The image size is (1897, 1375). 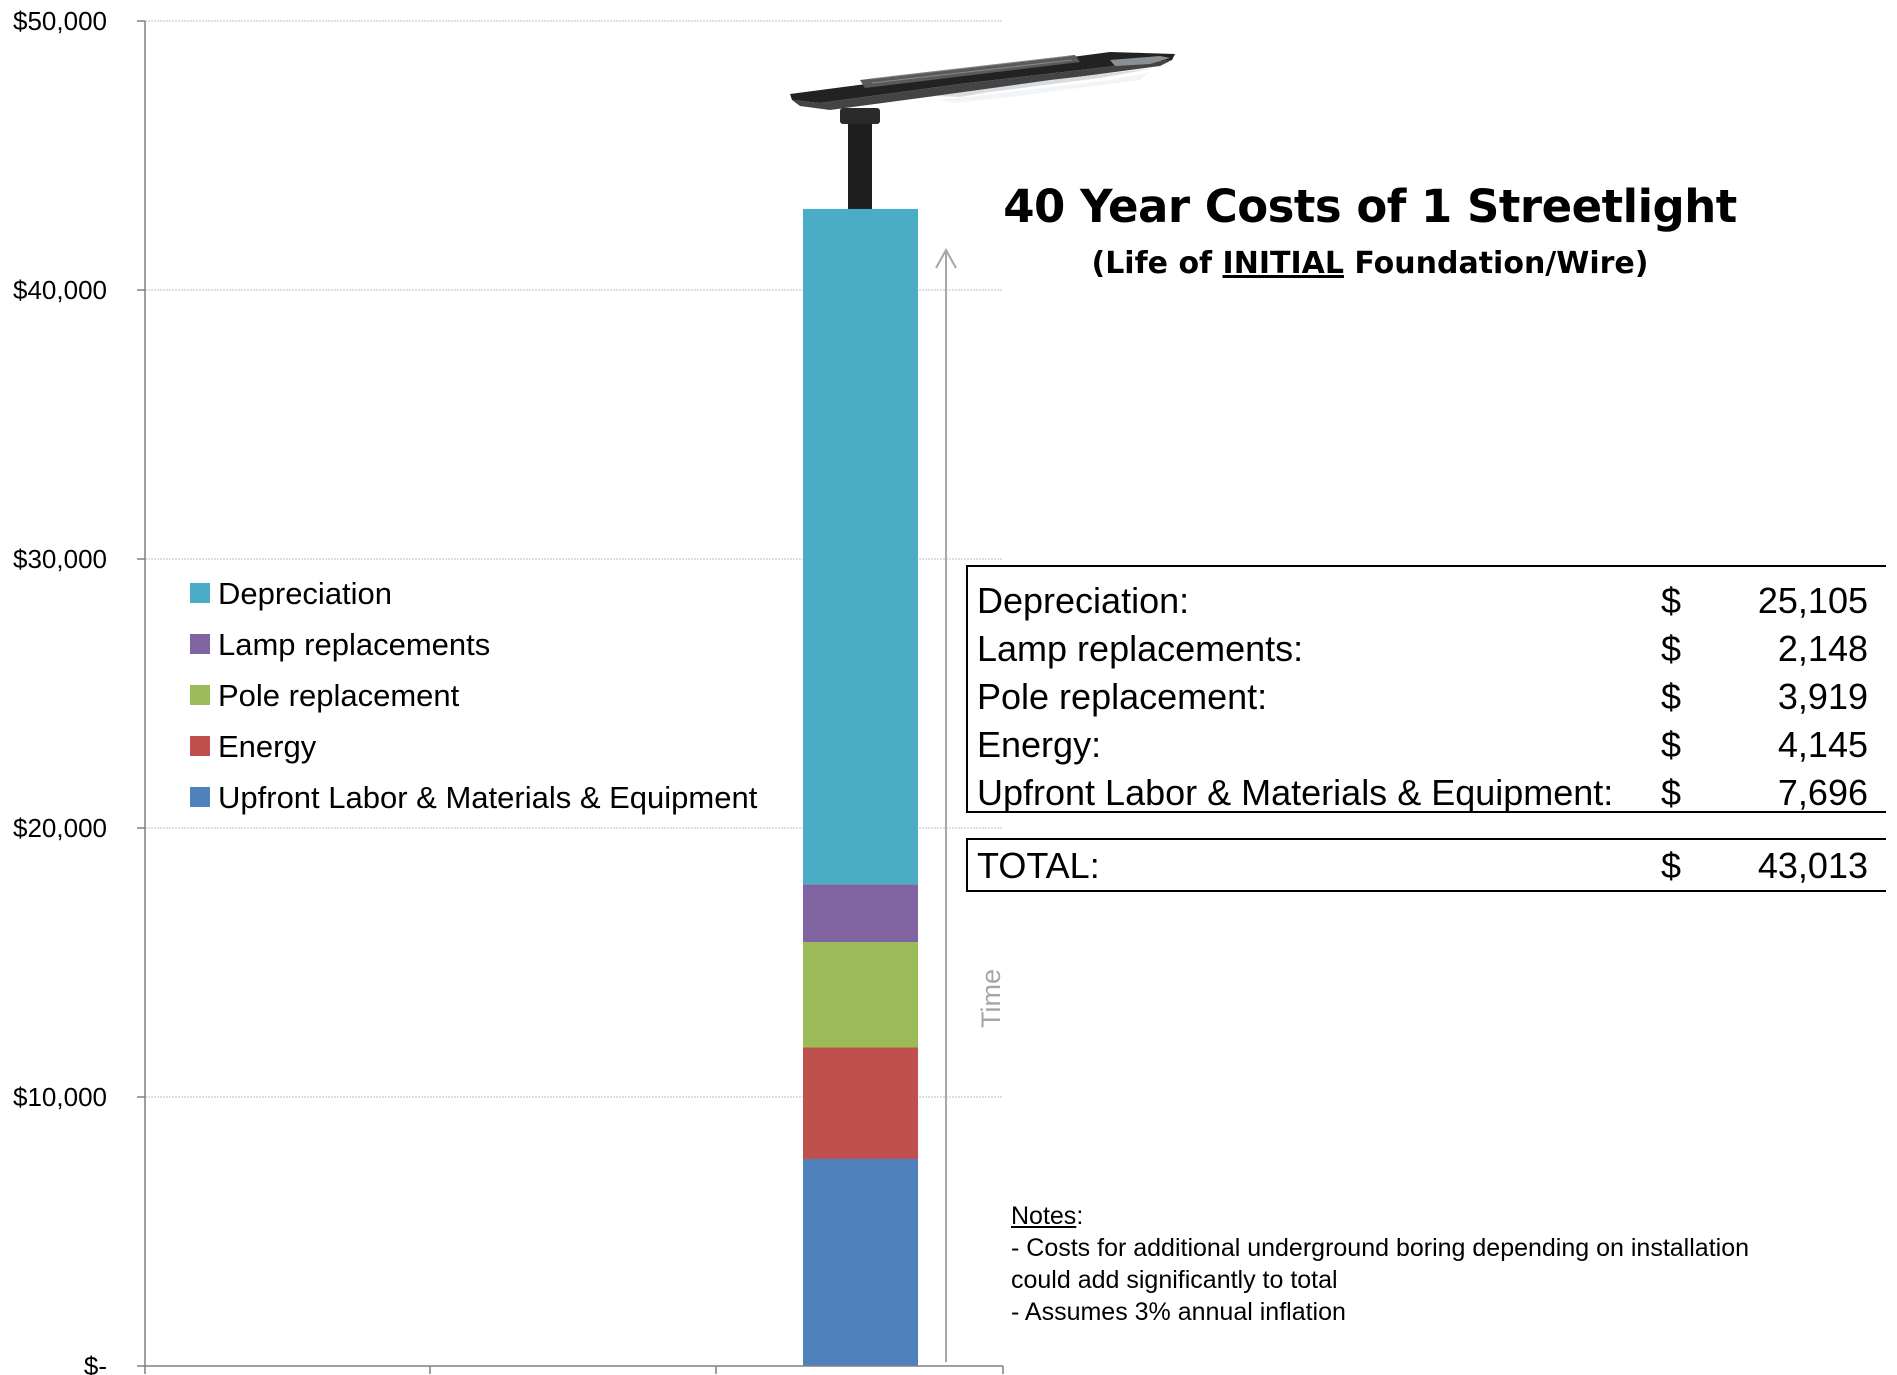 What do you see at coordinates (60, 828) in the screenshot?
I see `y-tick-label: $20,000` at bounding box center [60, 828].